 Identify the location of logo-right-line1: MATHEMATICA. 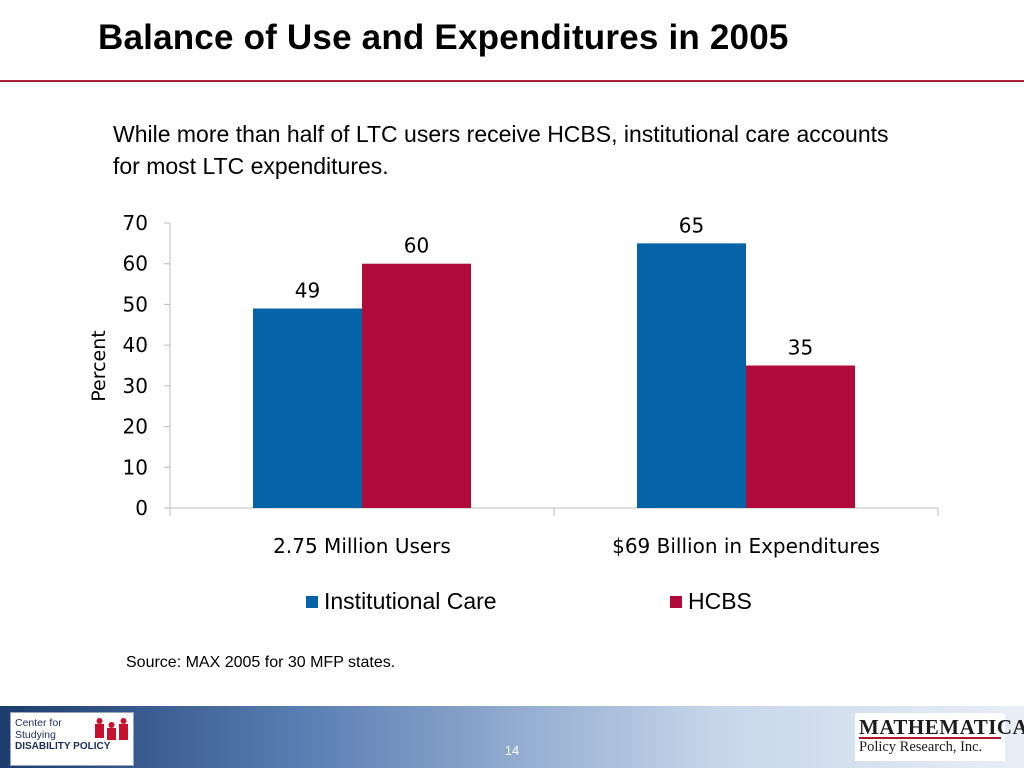
(941, 727).